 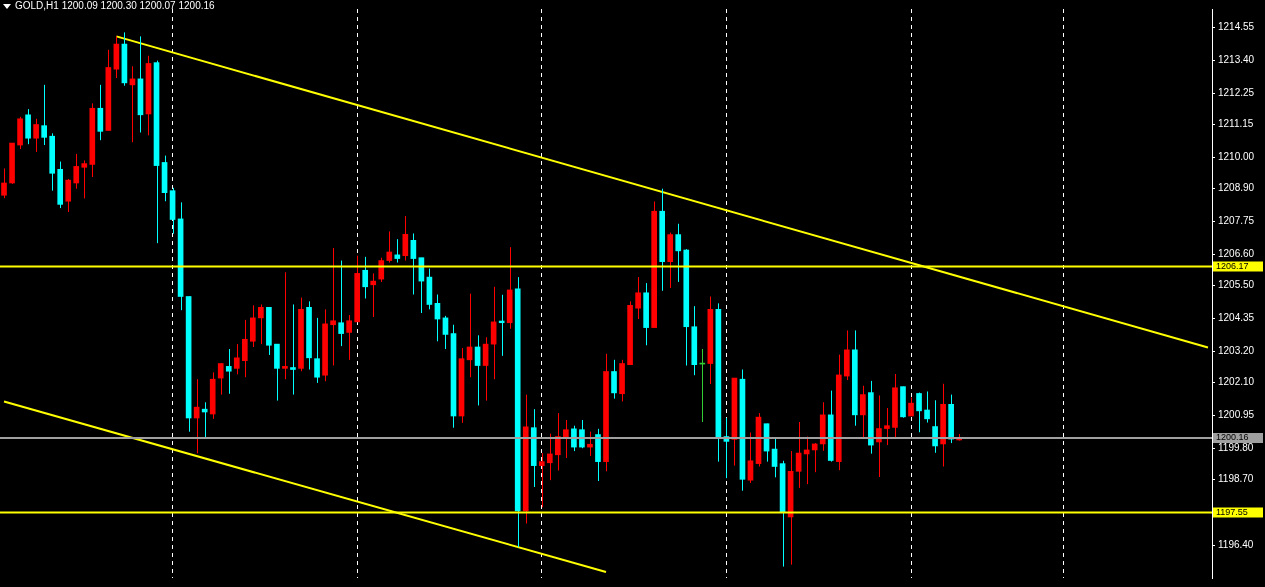 What do you see at coordinates (1236, 221) in the screenshot?
I see `y-tick-label: 1207.75` at bounding box center [1236, 221].